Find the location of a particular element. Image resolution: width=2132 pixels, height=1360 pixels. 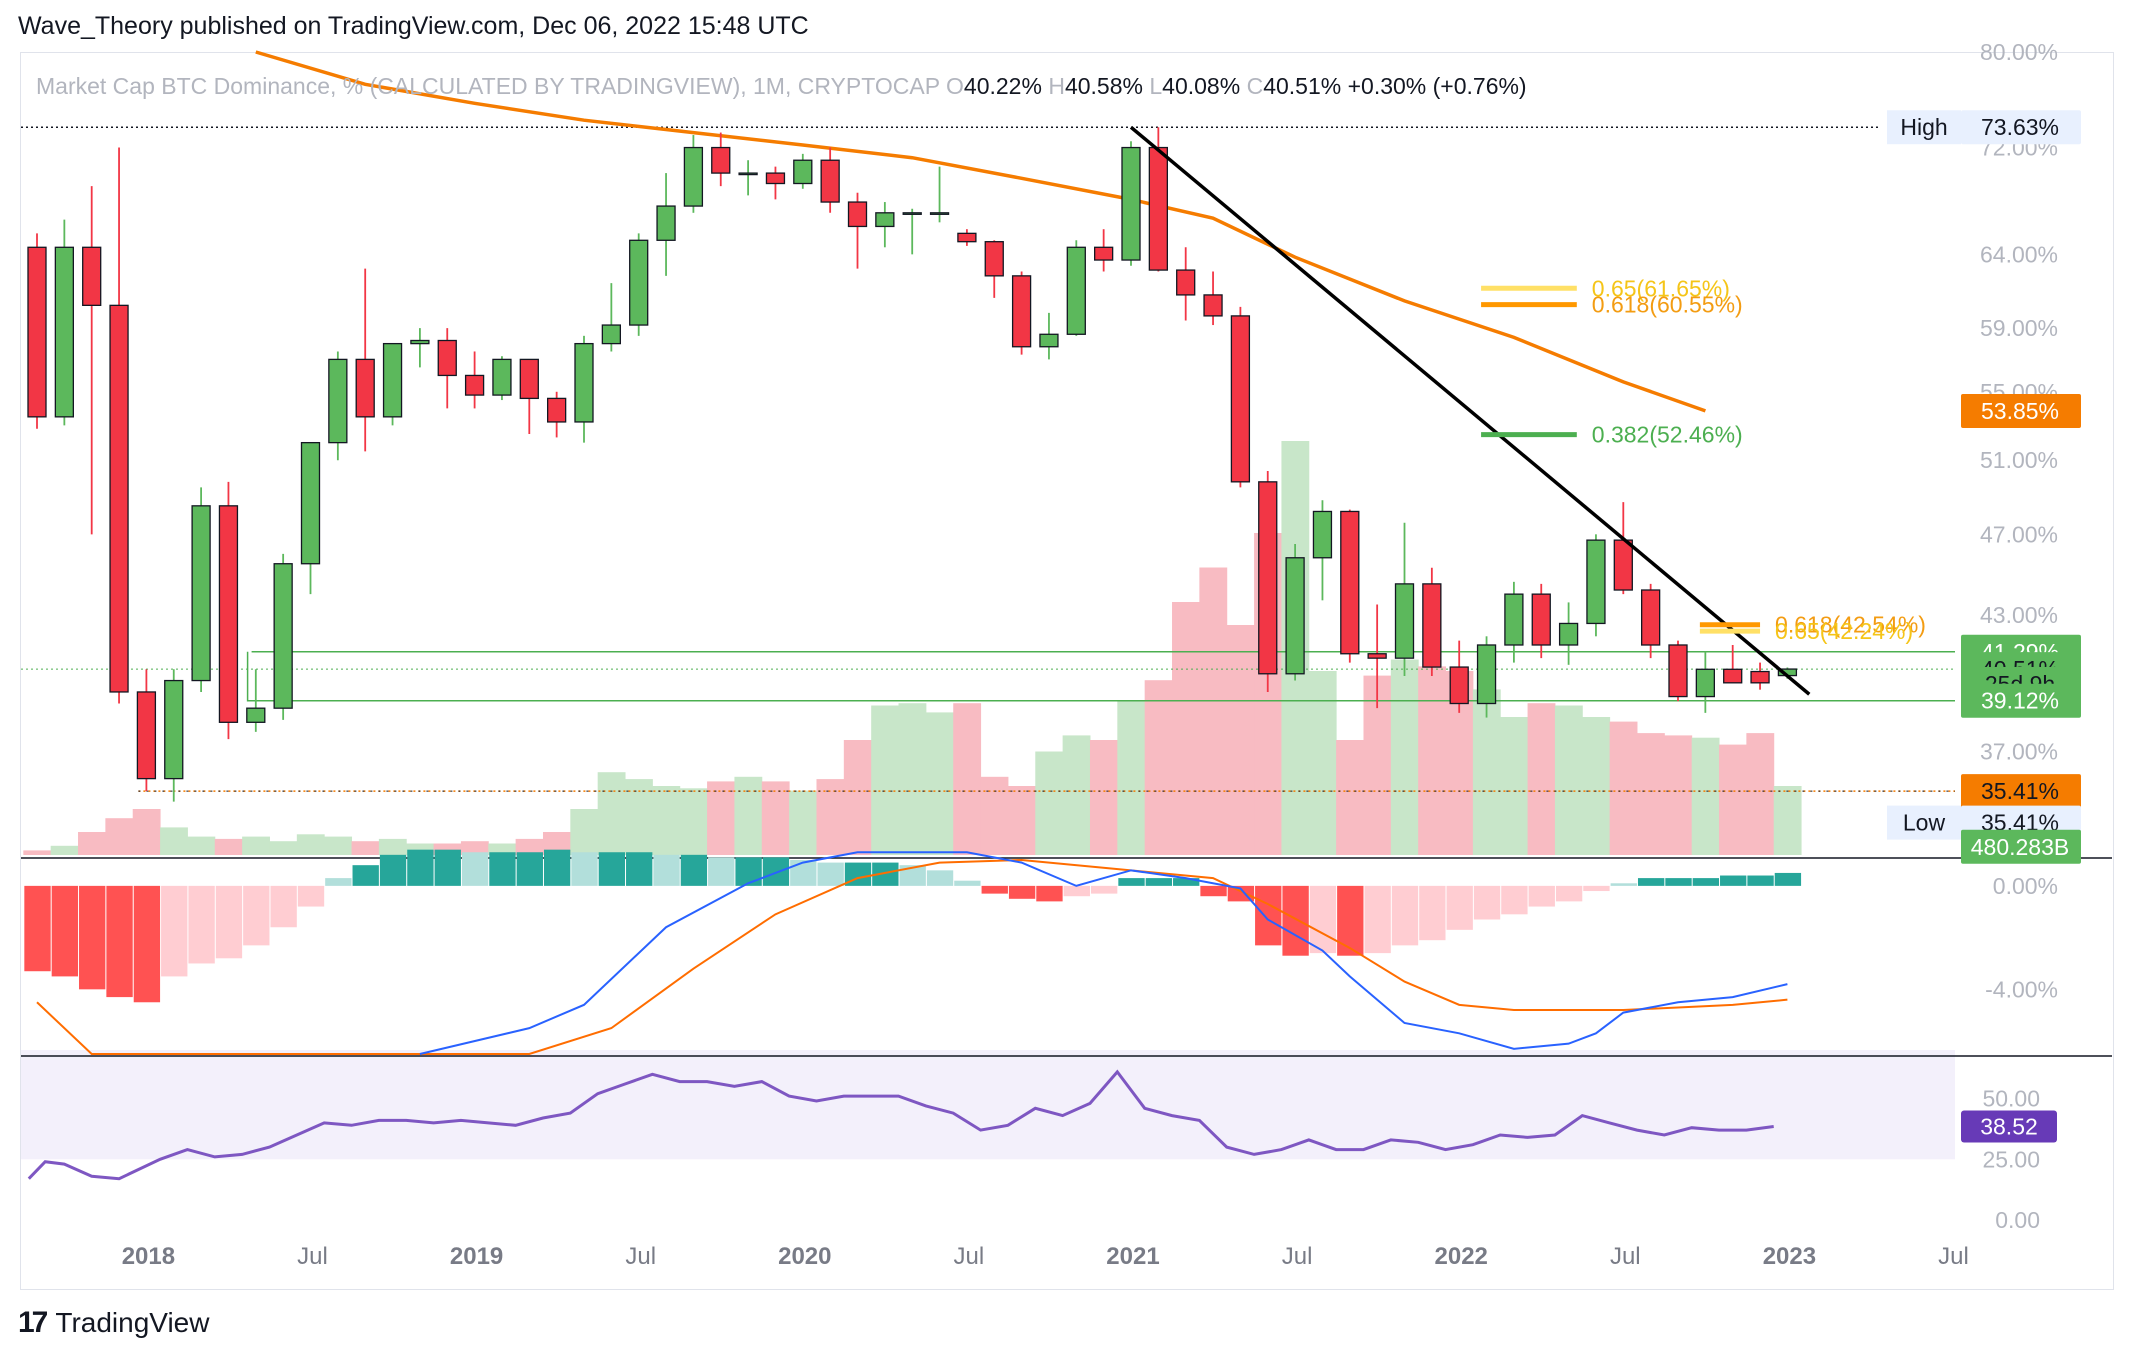

macd-tick-label: 0.00% is located at coordinates (2025, 886).